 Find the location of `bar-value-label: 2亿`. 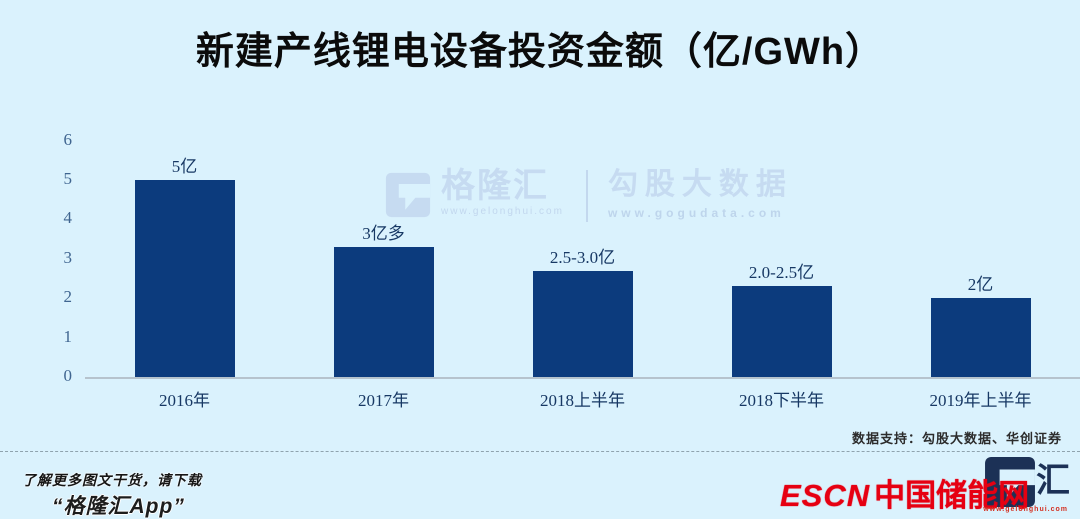

bar-value-label: 2亿 is located at coordinates (980, 285).